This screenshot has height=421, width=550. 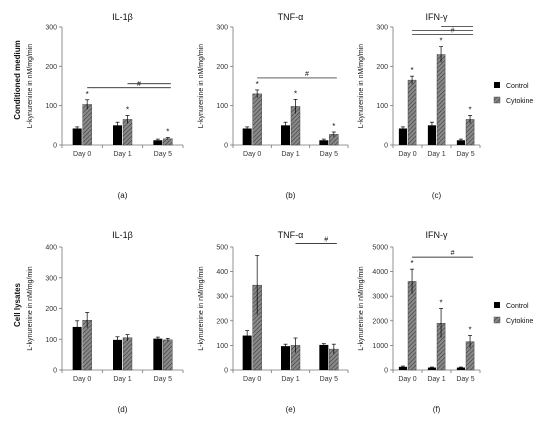 I want to click on y-tick-label: 3000, so click(x=380, y=297).